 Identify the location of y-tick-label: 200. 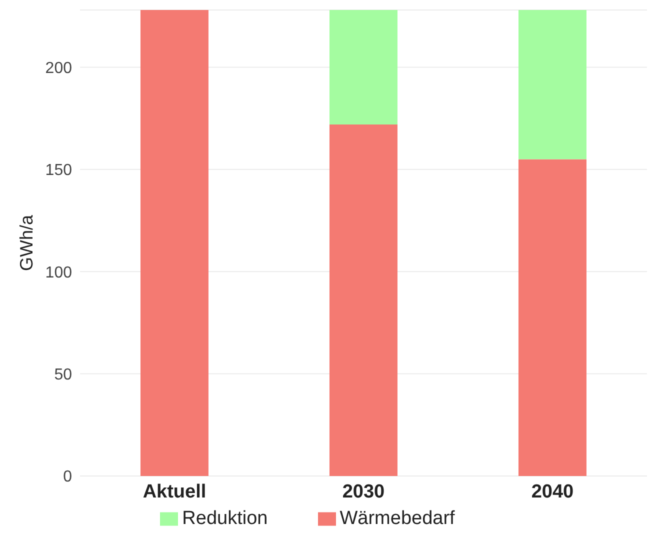
(58, 68).